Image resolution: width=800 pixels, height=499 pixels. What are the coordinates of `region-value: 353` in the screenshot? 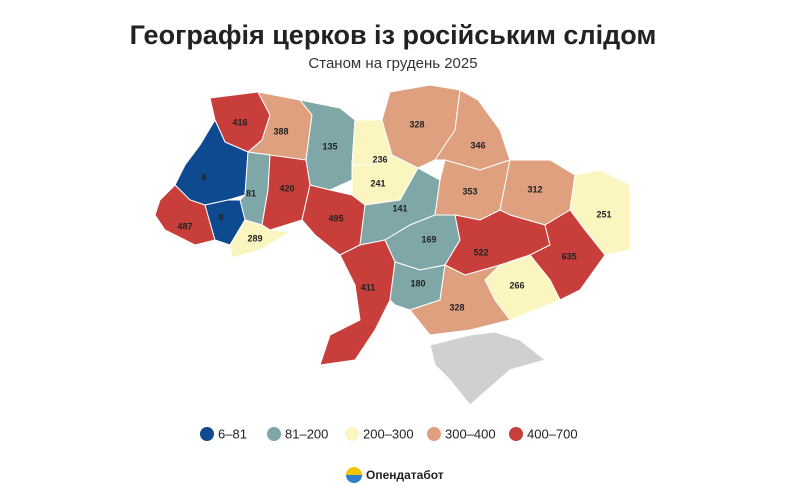 It's located at (469, 191).